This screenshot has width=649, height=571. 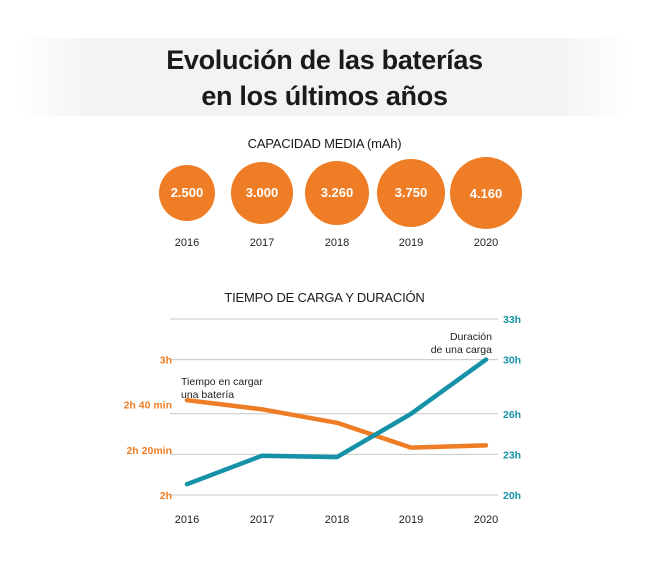 What do you see at coordinates (262, 520) in the screenshot?
I see `x-tick-2017: 2017` at bounding box center [262, 520].